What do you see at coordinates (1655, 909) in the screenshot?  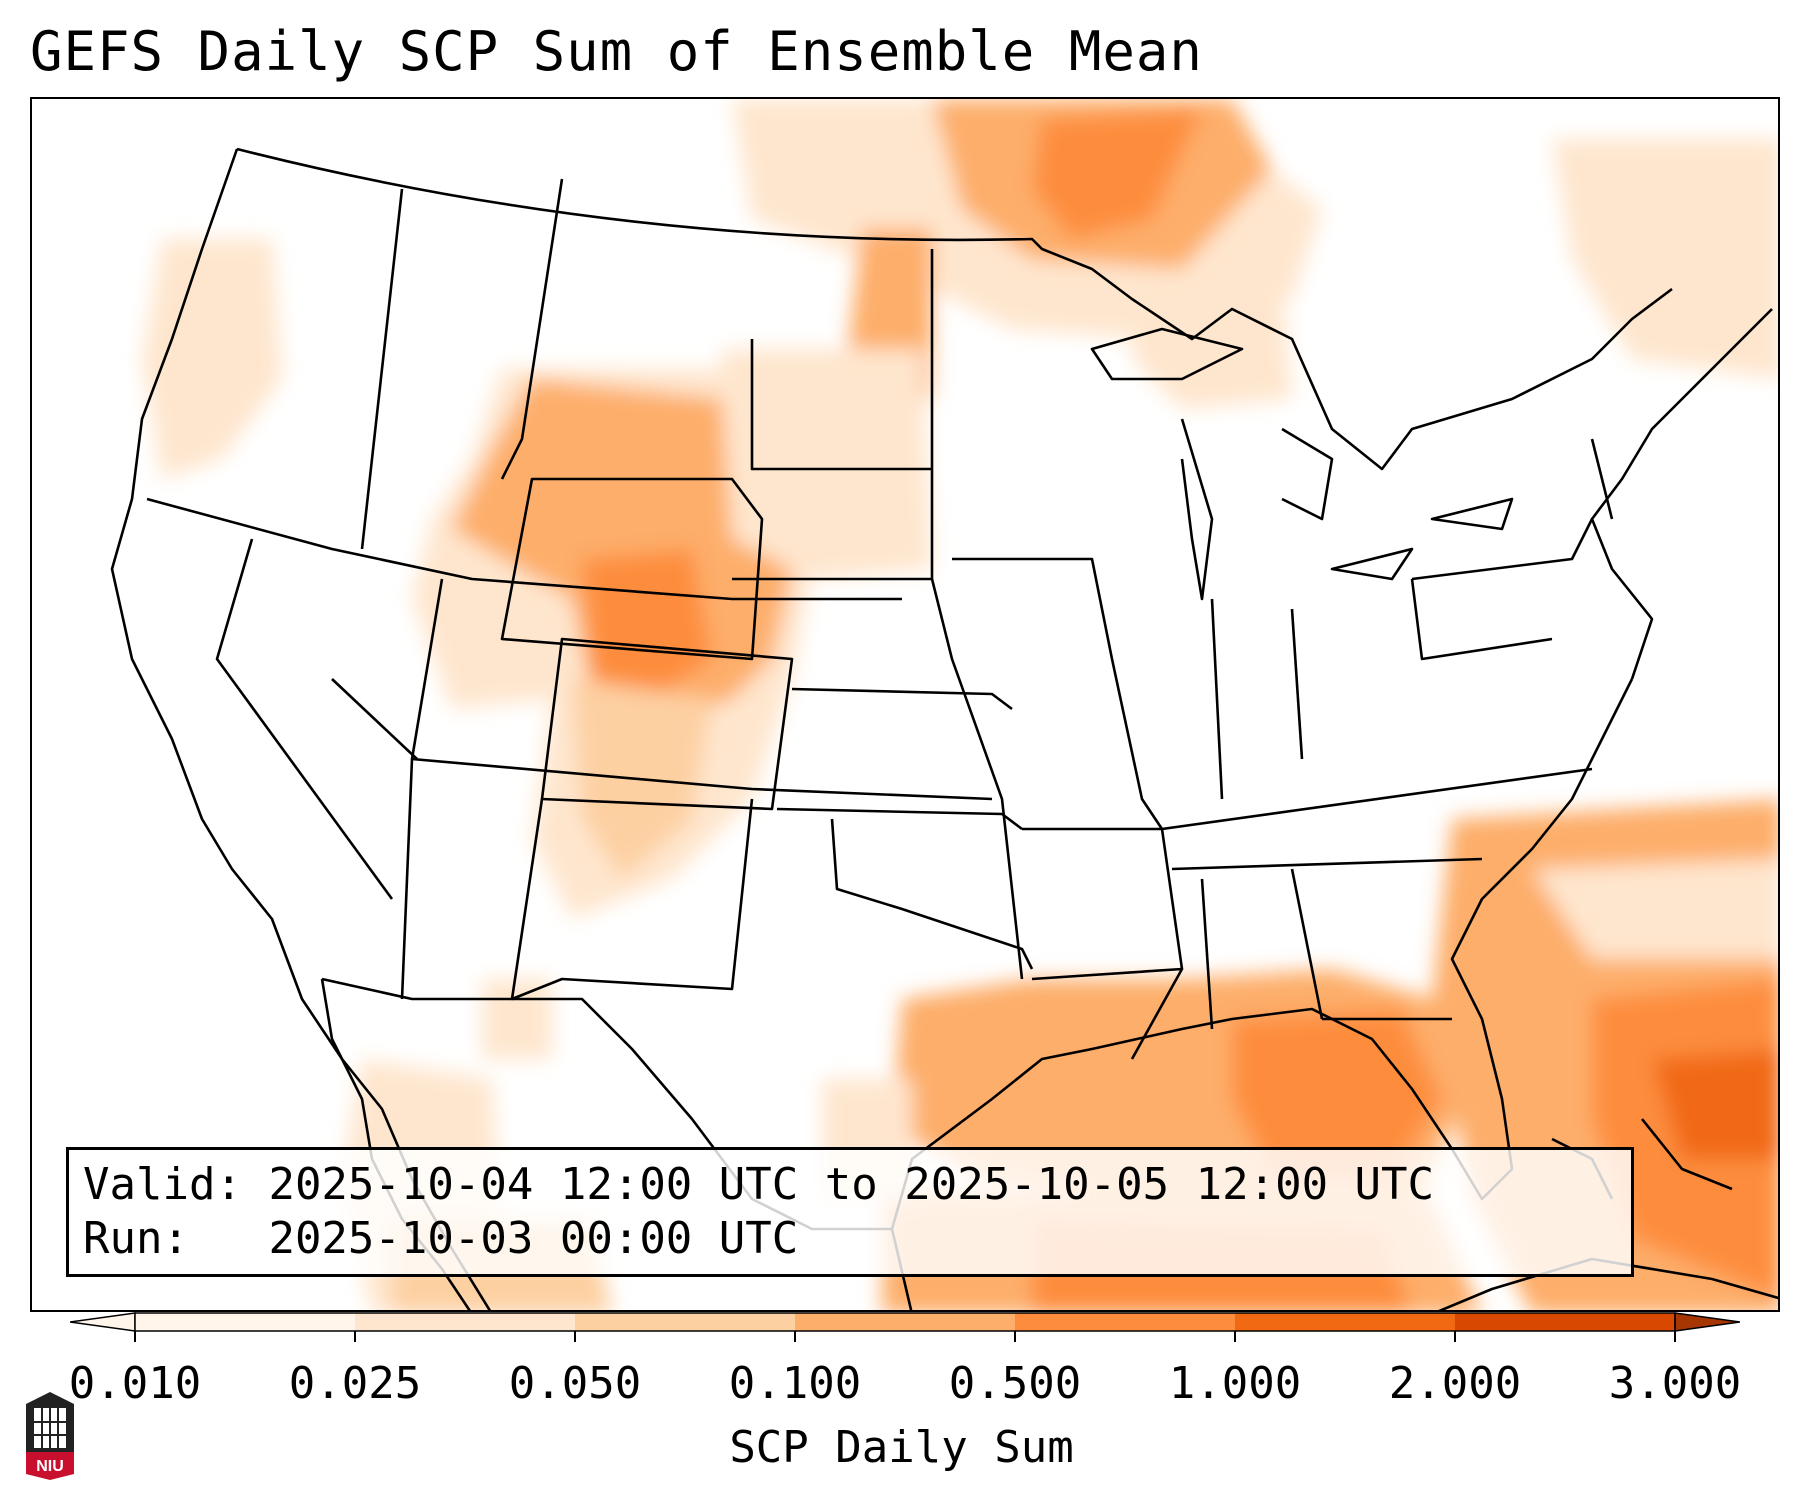 I see `scp-area-atlantic-outer` at bounding box center [1655, 909].